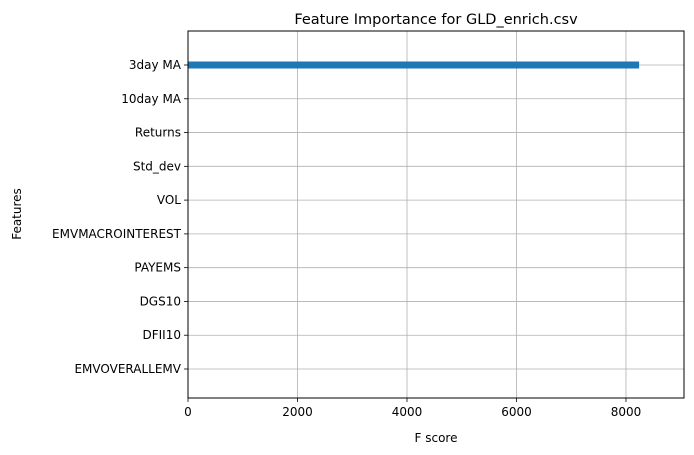 This screenshot has height=455, width=694. I want to click on bar-3day-ma, so click(414, 65).